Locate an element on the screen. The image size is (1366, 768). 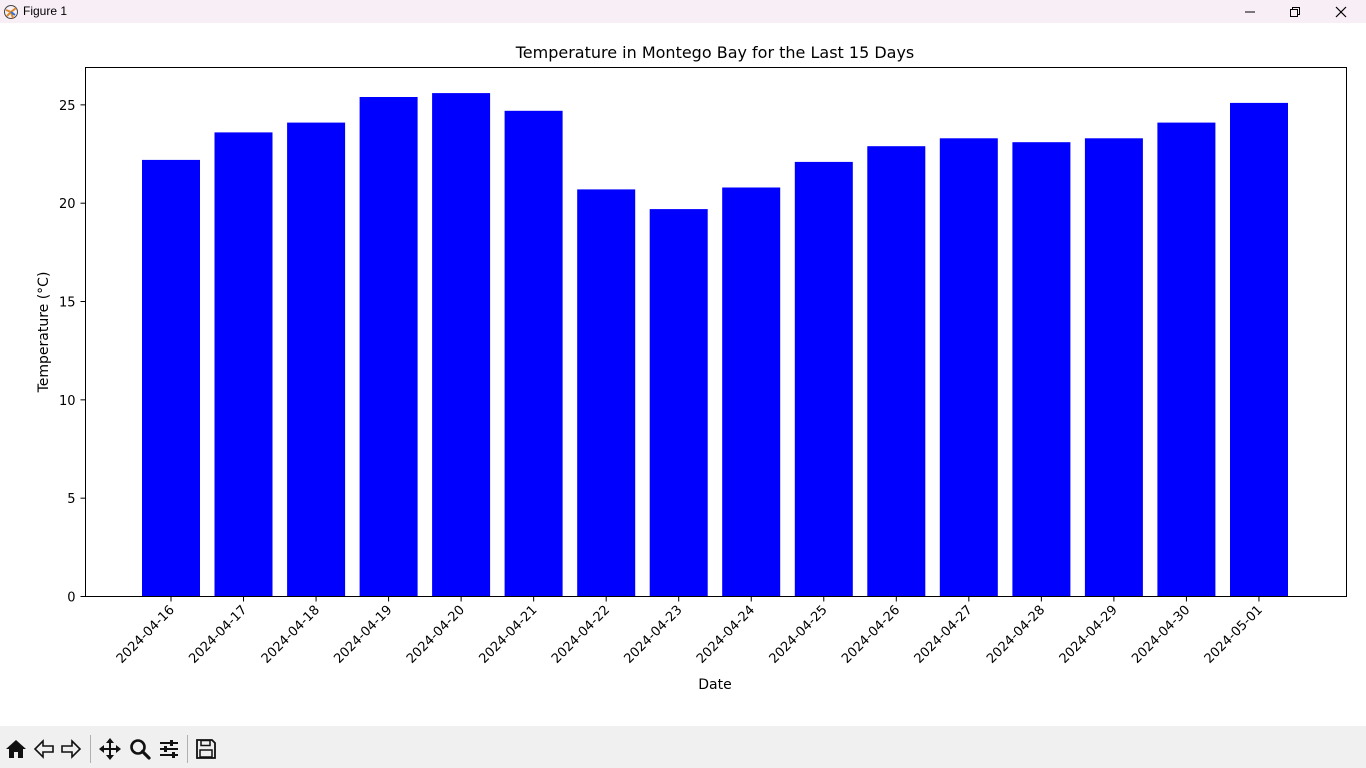
x-tick-label: 2024-04-23 is located at coordinates (654, 635).